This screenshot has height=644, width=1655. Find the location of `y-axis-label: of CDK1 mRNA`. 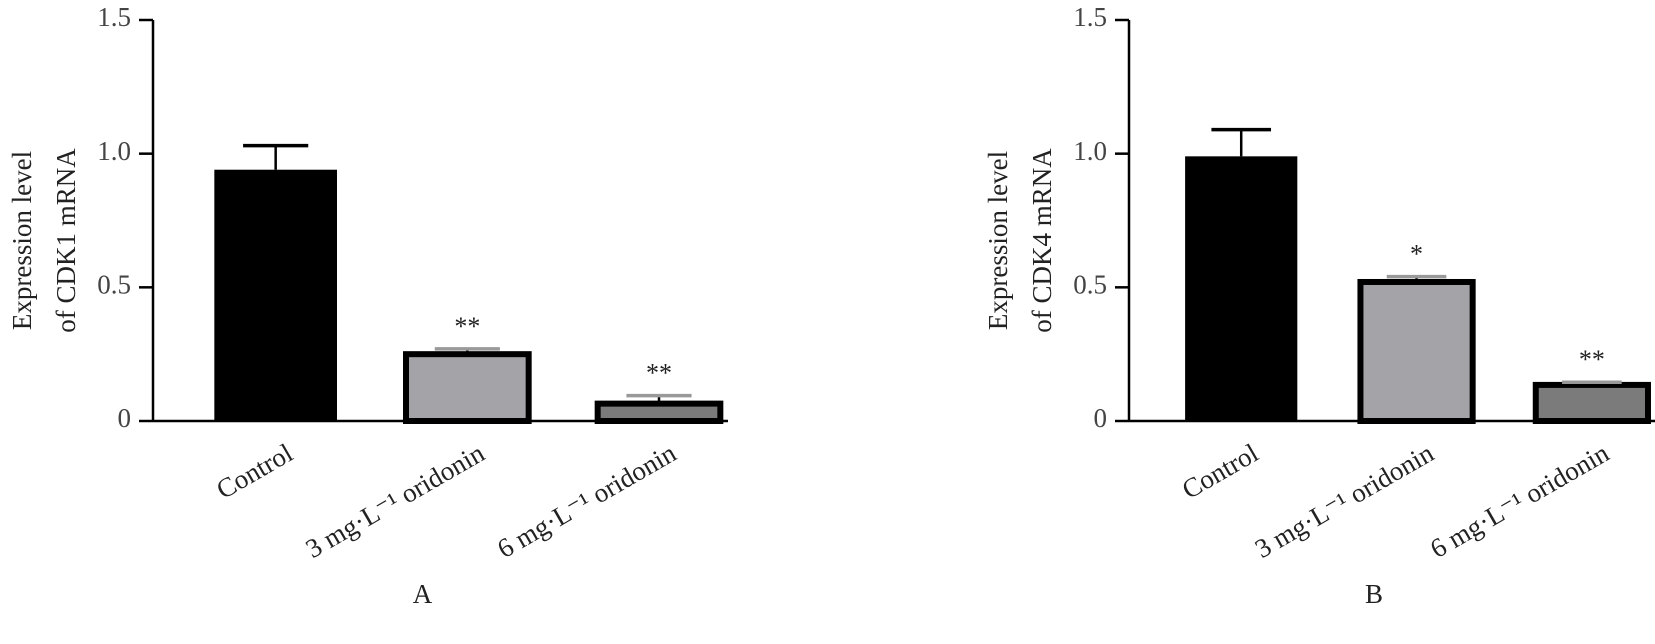

y-axis-label: of CDK1 mRNA is located at coordinates (66, 240).